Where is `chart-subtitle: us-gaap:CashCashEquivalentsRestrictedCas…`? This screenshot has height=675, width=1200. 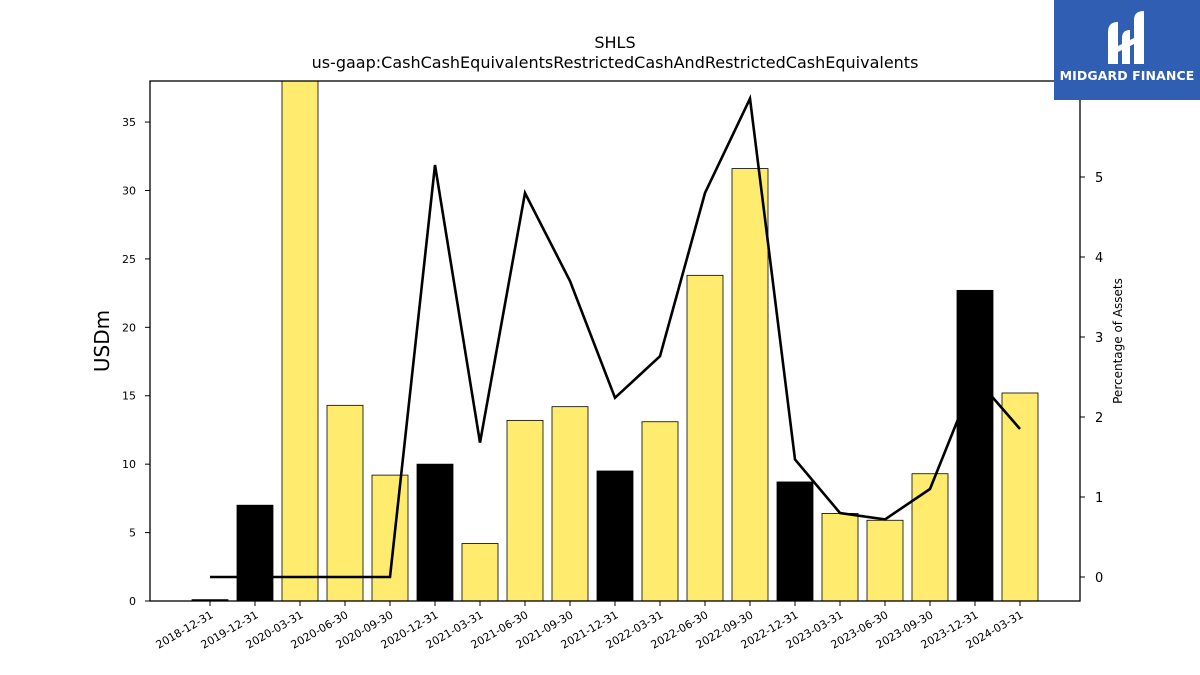 chart-subtitle: us-gaap:CashCashEquivalentsRestrictedCas… is located at coordinates (615, 62).